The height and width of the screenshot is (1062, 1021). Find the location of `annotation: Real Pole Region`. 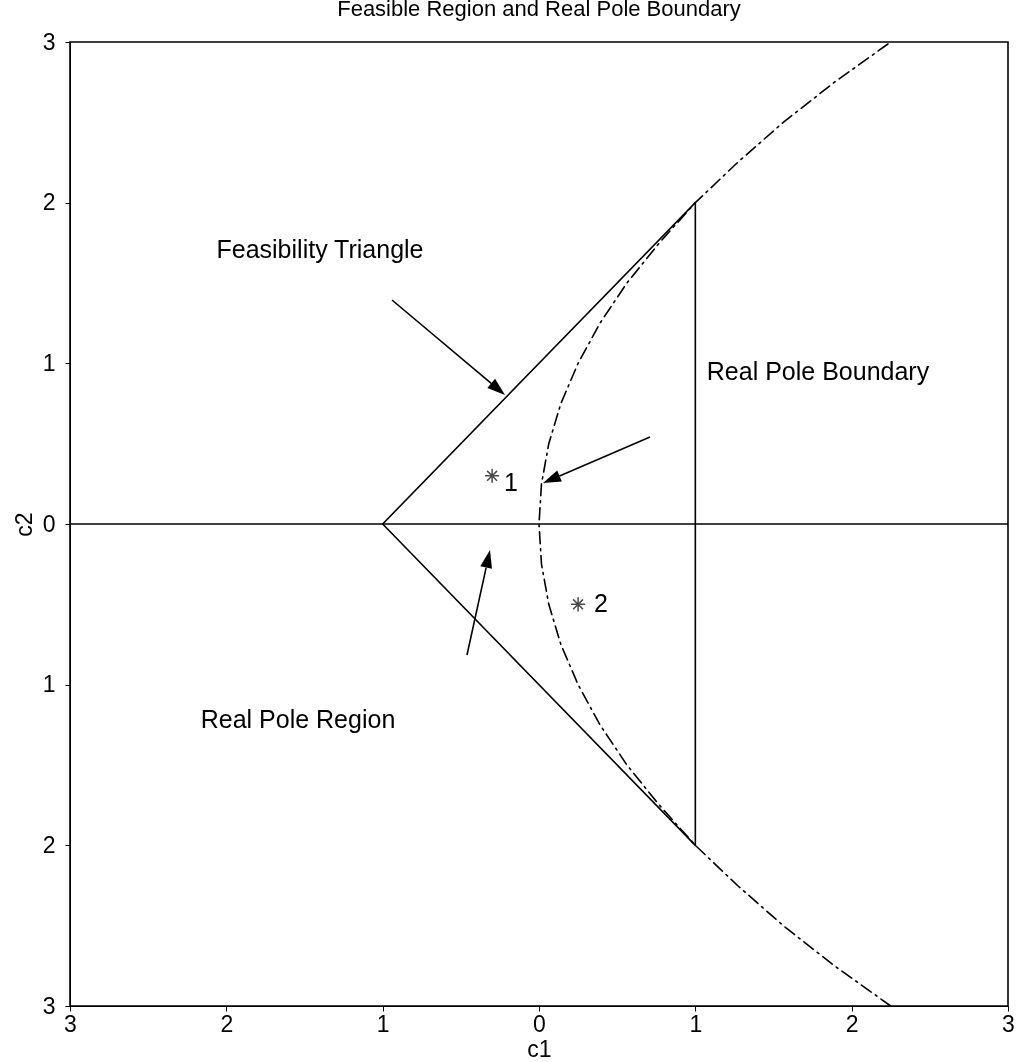

annotation: Real Pole Region is located at coordinates (298, 719).